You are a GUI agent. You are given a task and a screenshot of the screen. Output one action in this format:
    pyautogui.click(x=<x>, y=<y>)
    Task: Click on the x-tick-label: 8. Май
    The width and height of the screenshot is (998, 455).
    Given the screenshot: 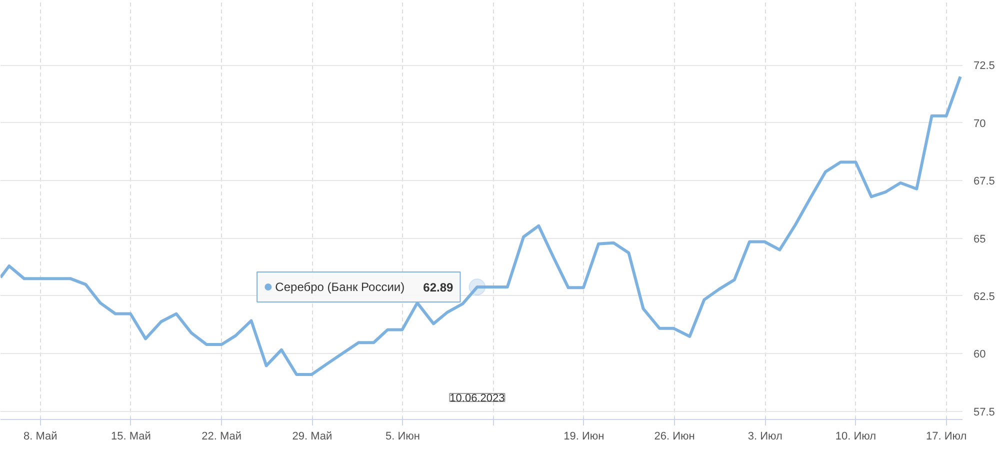 What is the action you would take?
    pyautogui.click(x=41, y=436)
    